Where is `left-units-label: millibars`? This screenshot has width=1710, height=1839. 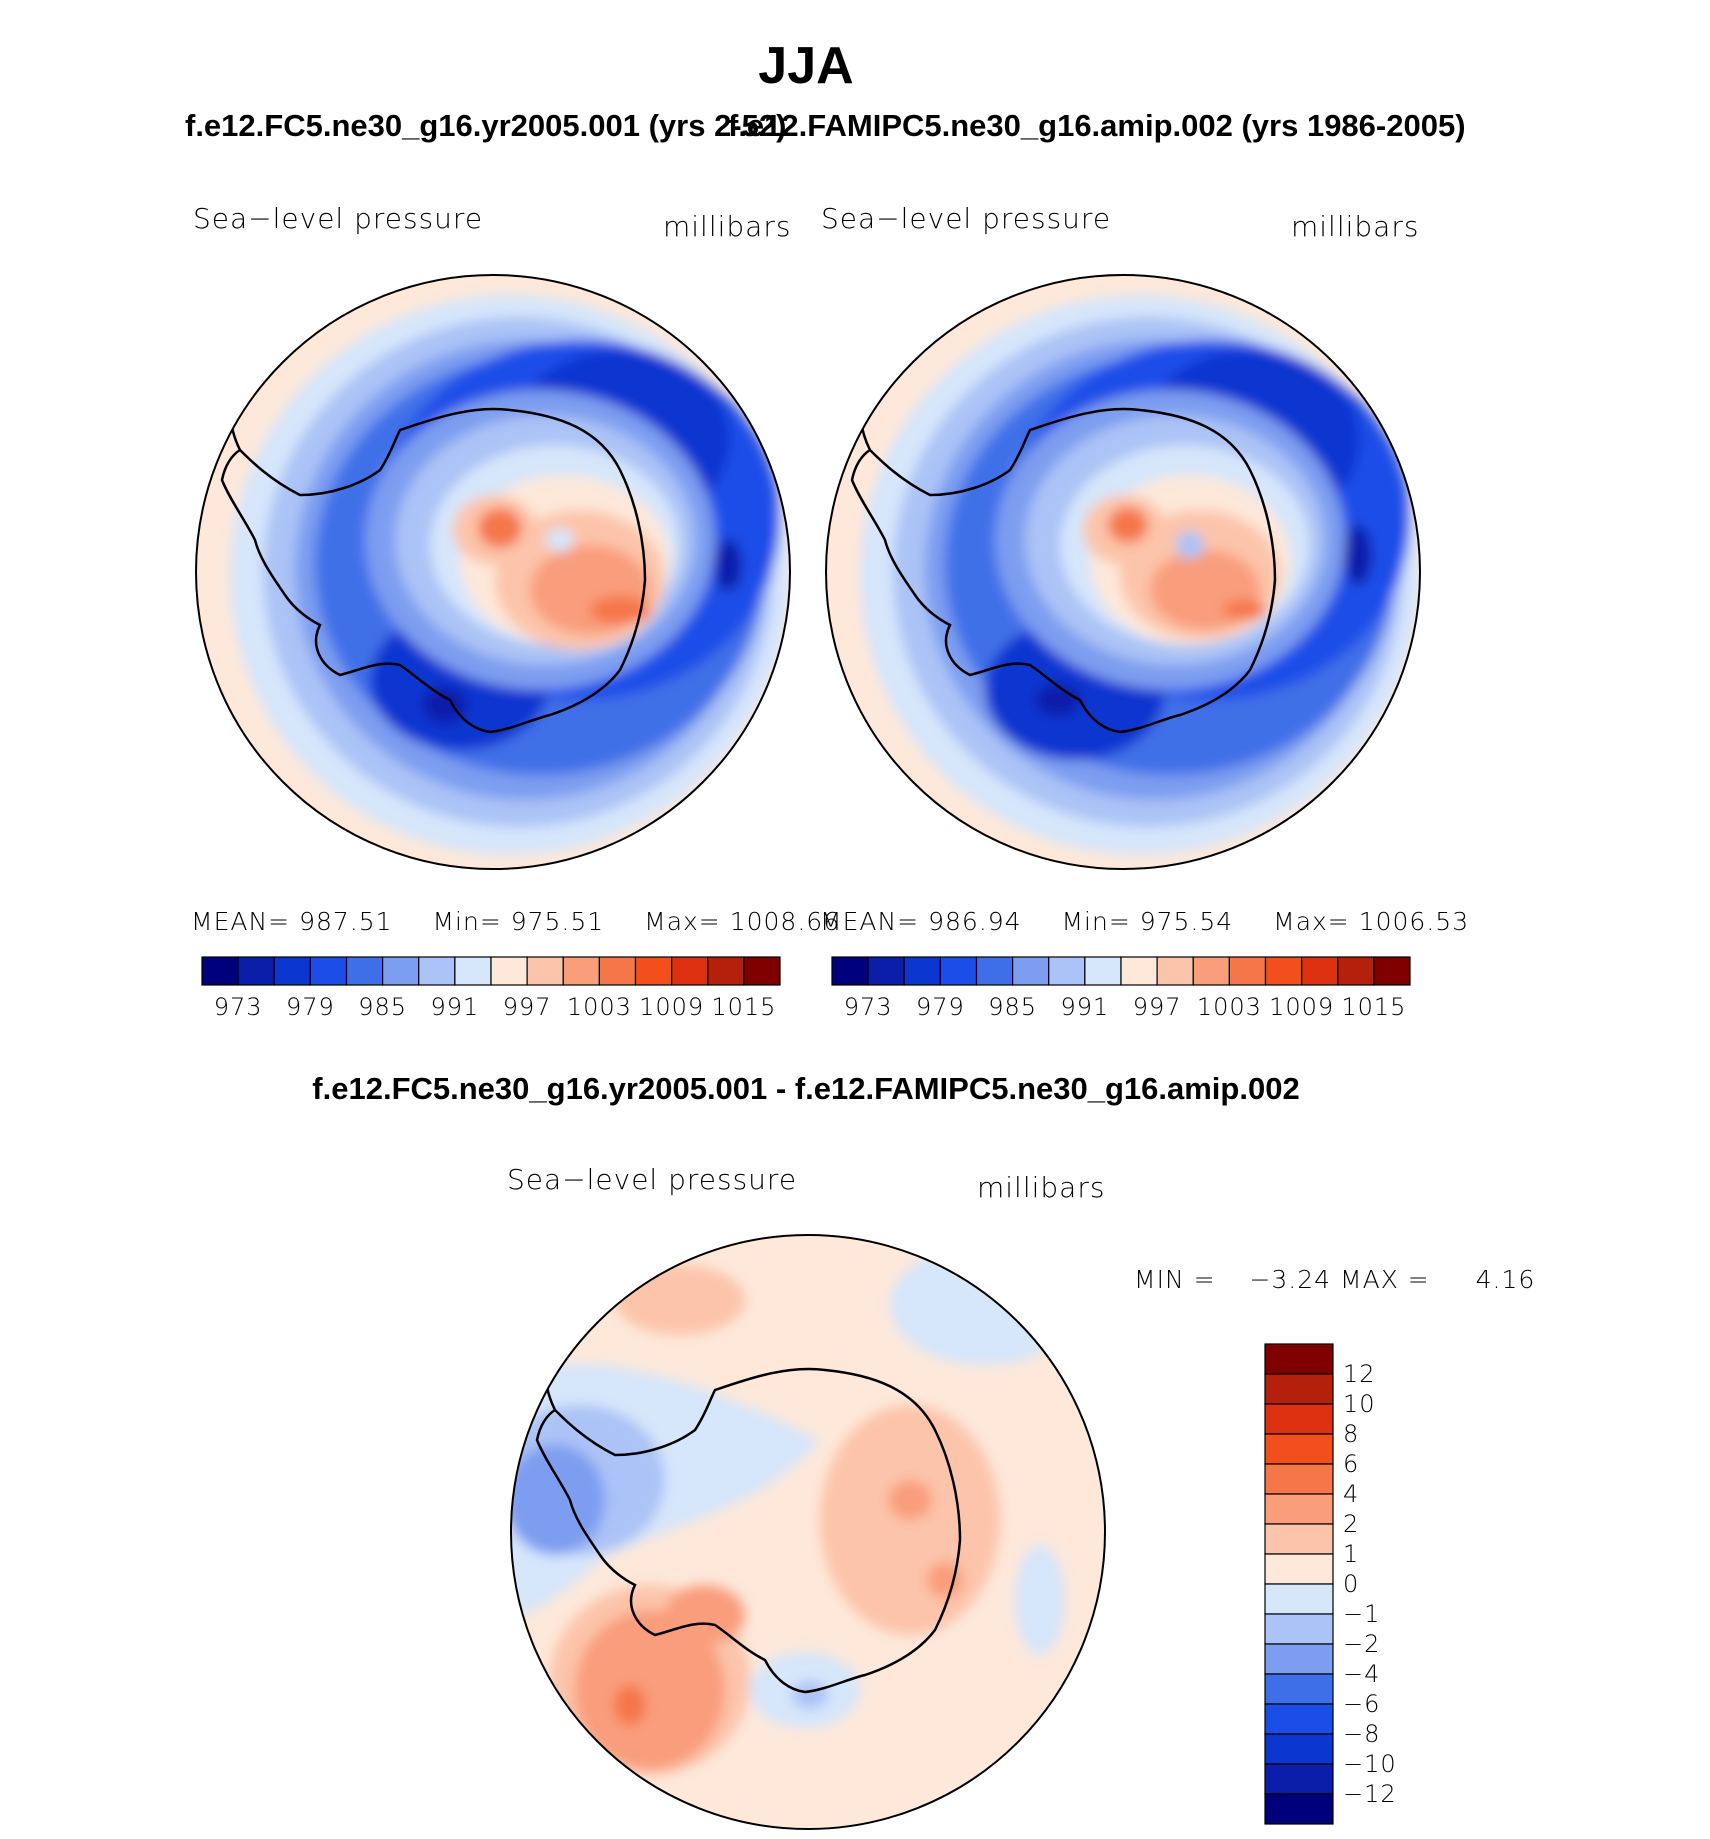 left-units-label: millibars is located at coordinates (727, 226).